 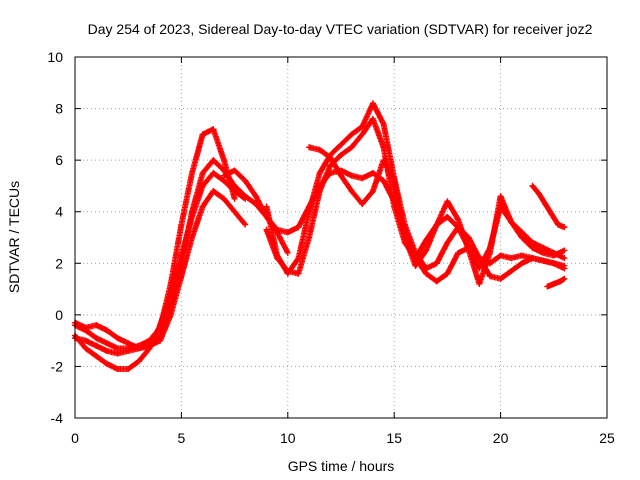 What do you see at coordinates (59, 212) in the screenshot?
I see `y-tick-label: 4` at bounding box center [59, 212].